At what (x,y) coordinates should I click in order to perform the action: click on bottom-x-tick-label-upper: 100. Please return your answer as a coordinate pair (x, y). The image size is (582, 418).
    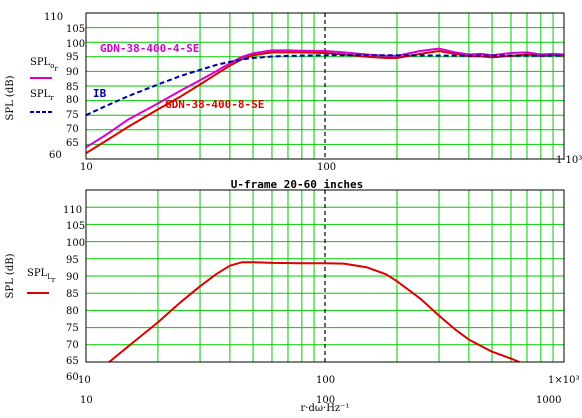
    Looking at the image, I should click on (325, 380).